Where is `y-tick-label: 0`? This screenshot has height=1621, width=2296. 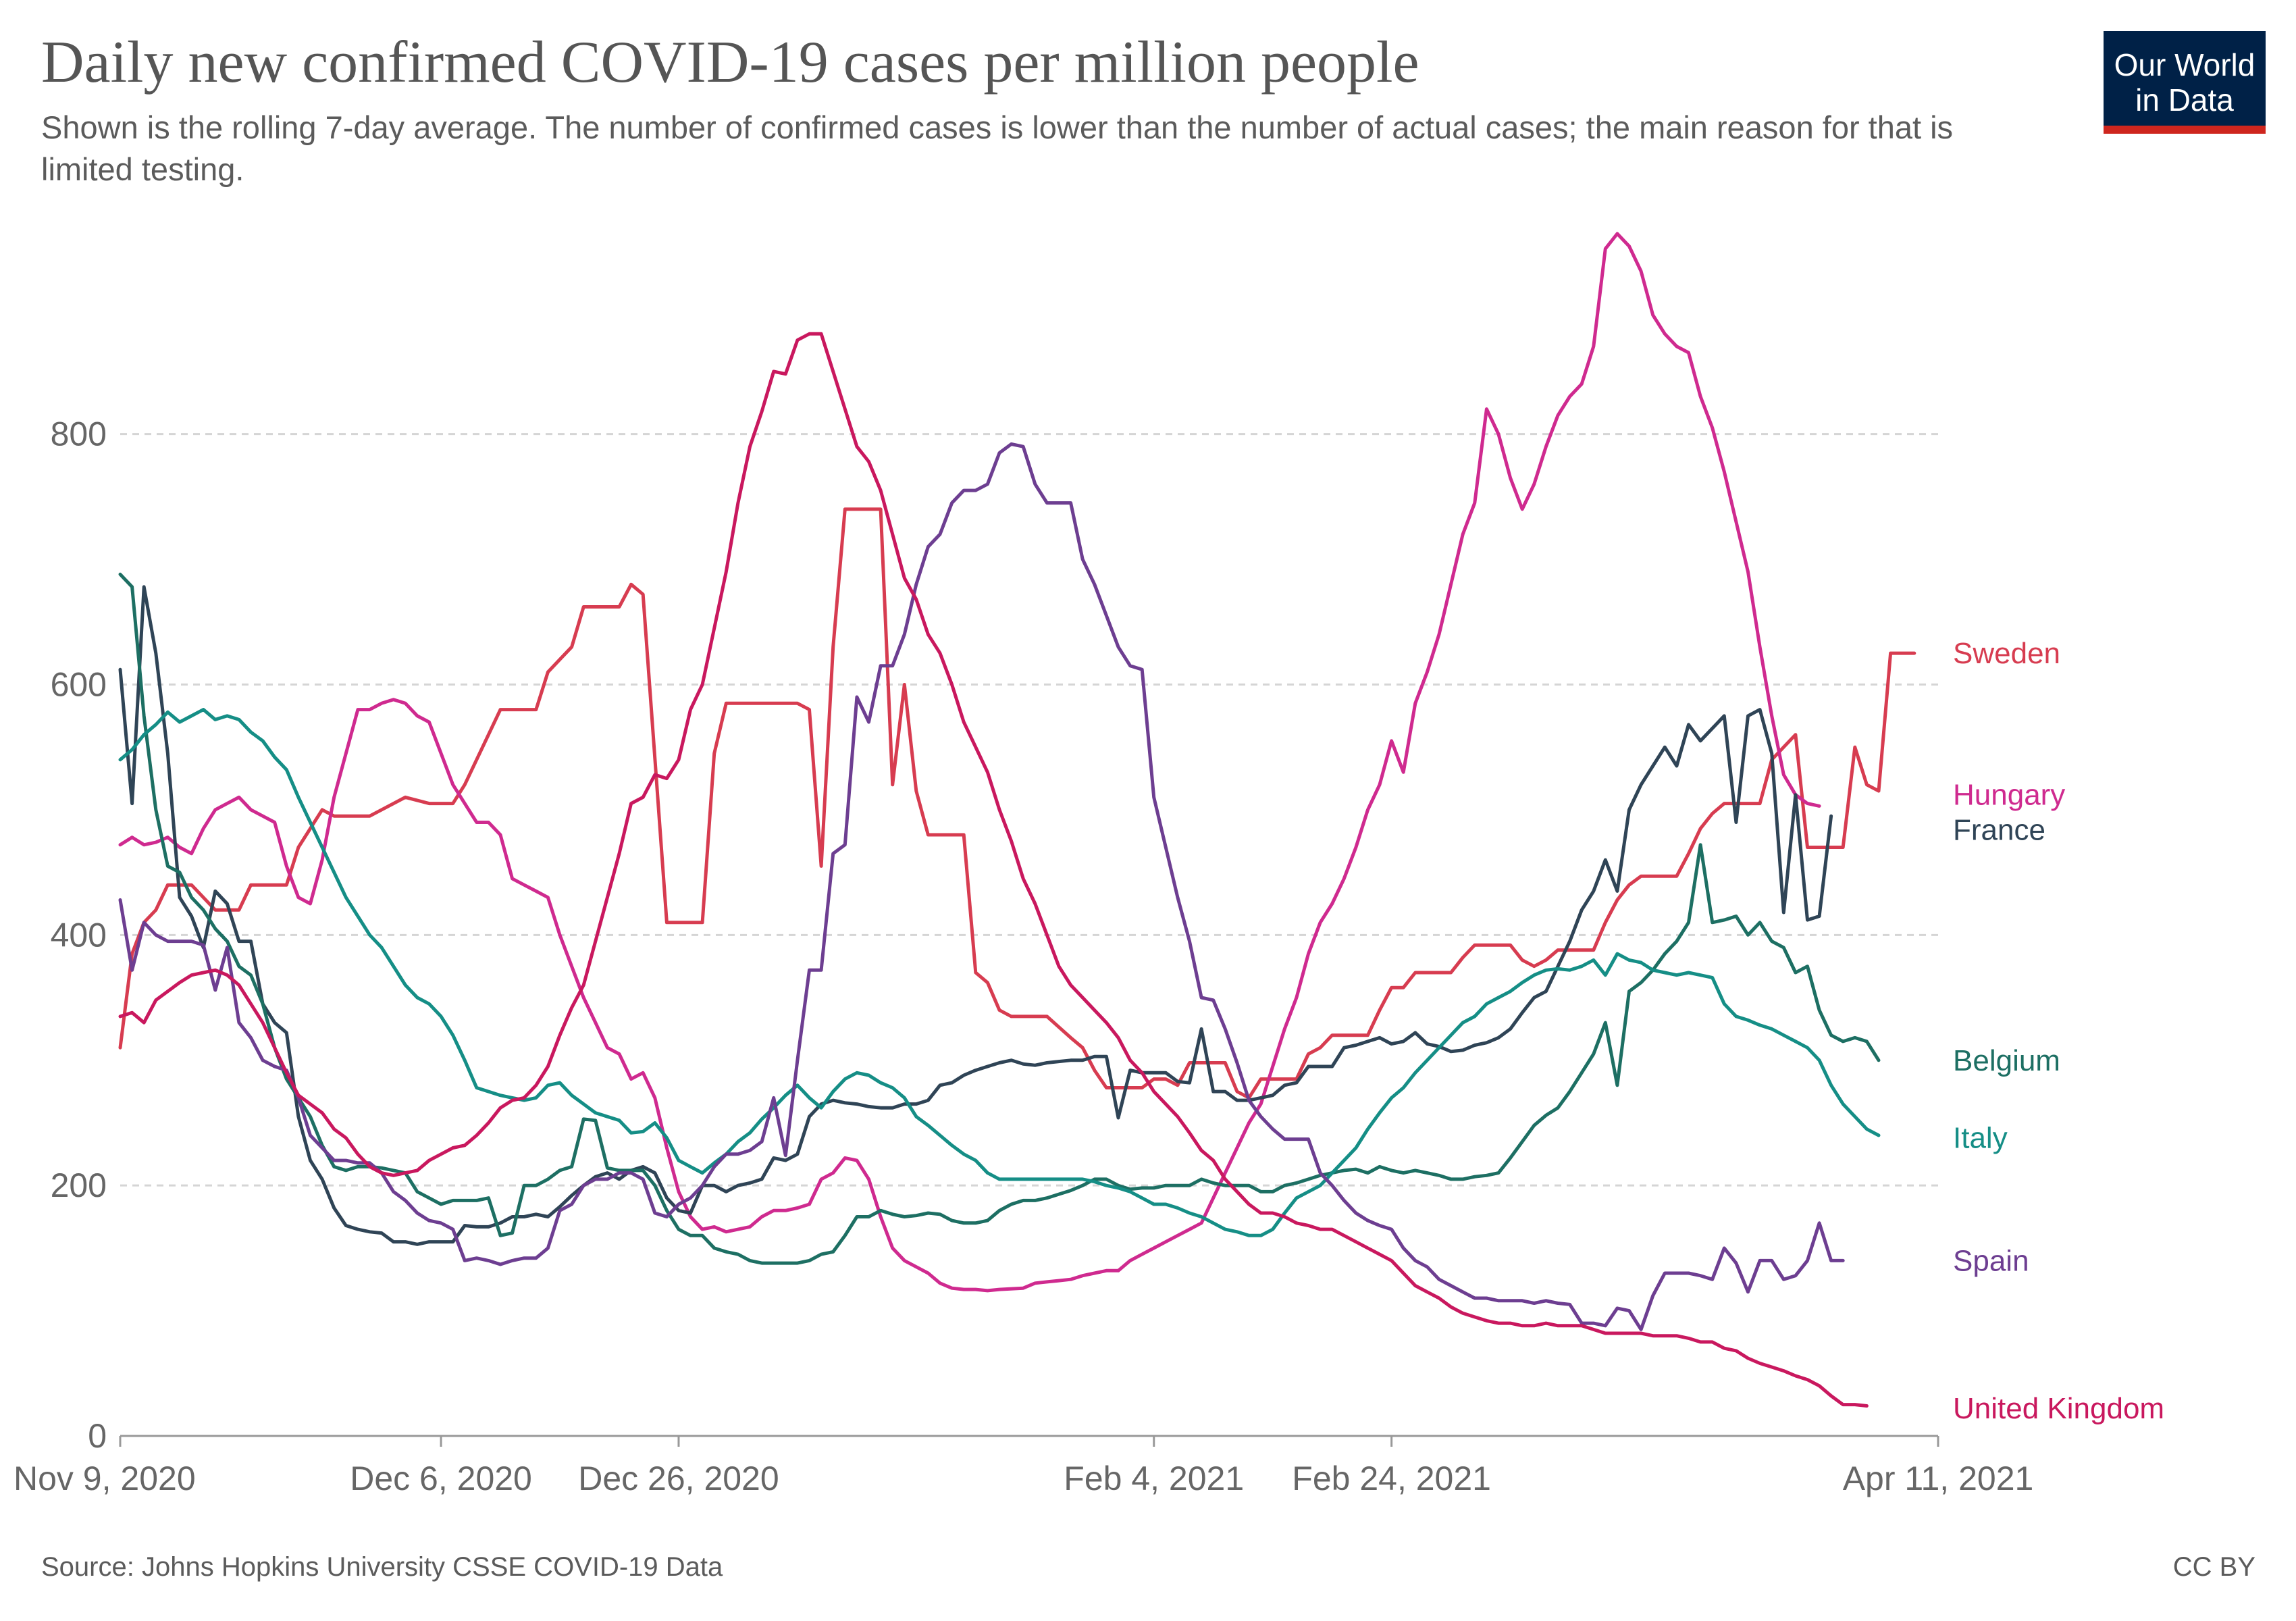
y-tick-label: 0 is located at coordinates (97, 1436).